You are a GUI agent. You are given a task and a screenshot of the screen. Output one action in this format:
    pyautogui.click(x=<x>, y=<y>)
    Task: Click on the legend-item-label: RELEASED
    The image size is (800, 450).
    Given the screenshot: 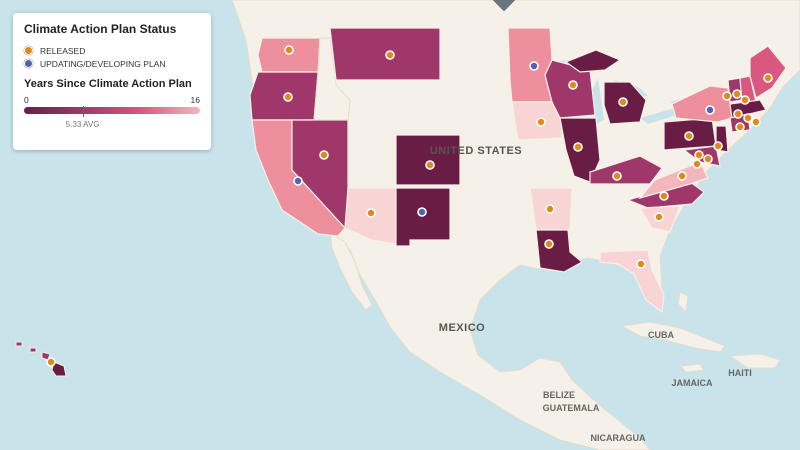 What is the action you would take?
    pyautogui.click(x=63, y=50)
    